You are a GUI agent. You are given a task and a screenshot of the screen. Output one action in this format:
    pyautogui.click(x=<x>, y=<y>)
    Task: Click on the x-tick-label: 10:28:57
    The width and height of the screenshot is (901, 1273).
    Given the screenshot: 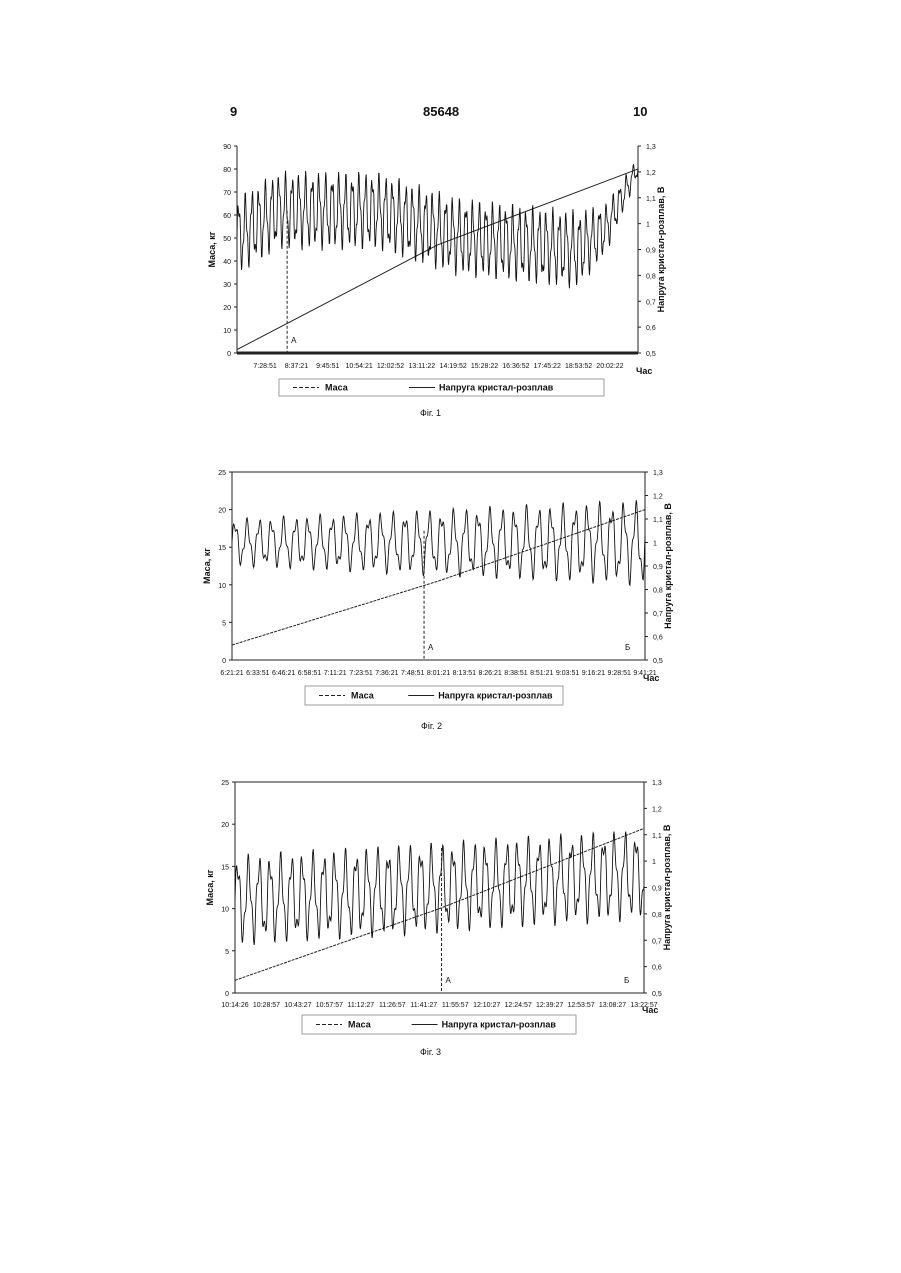 What is the action you would take?
    pyautogui.click(x=266, y=1005)
    